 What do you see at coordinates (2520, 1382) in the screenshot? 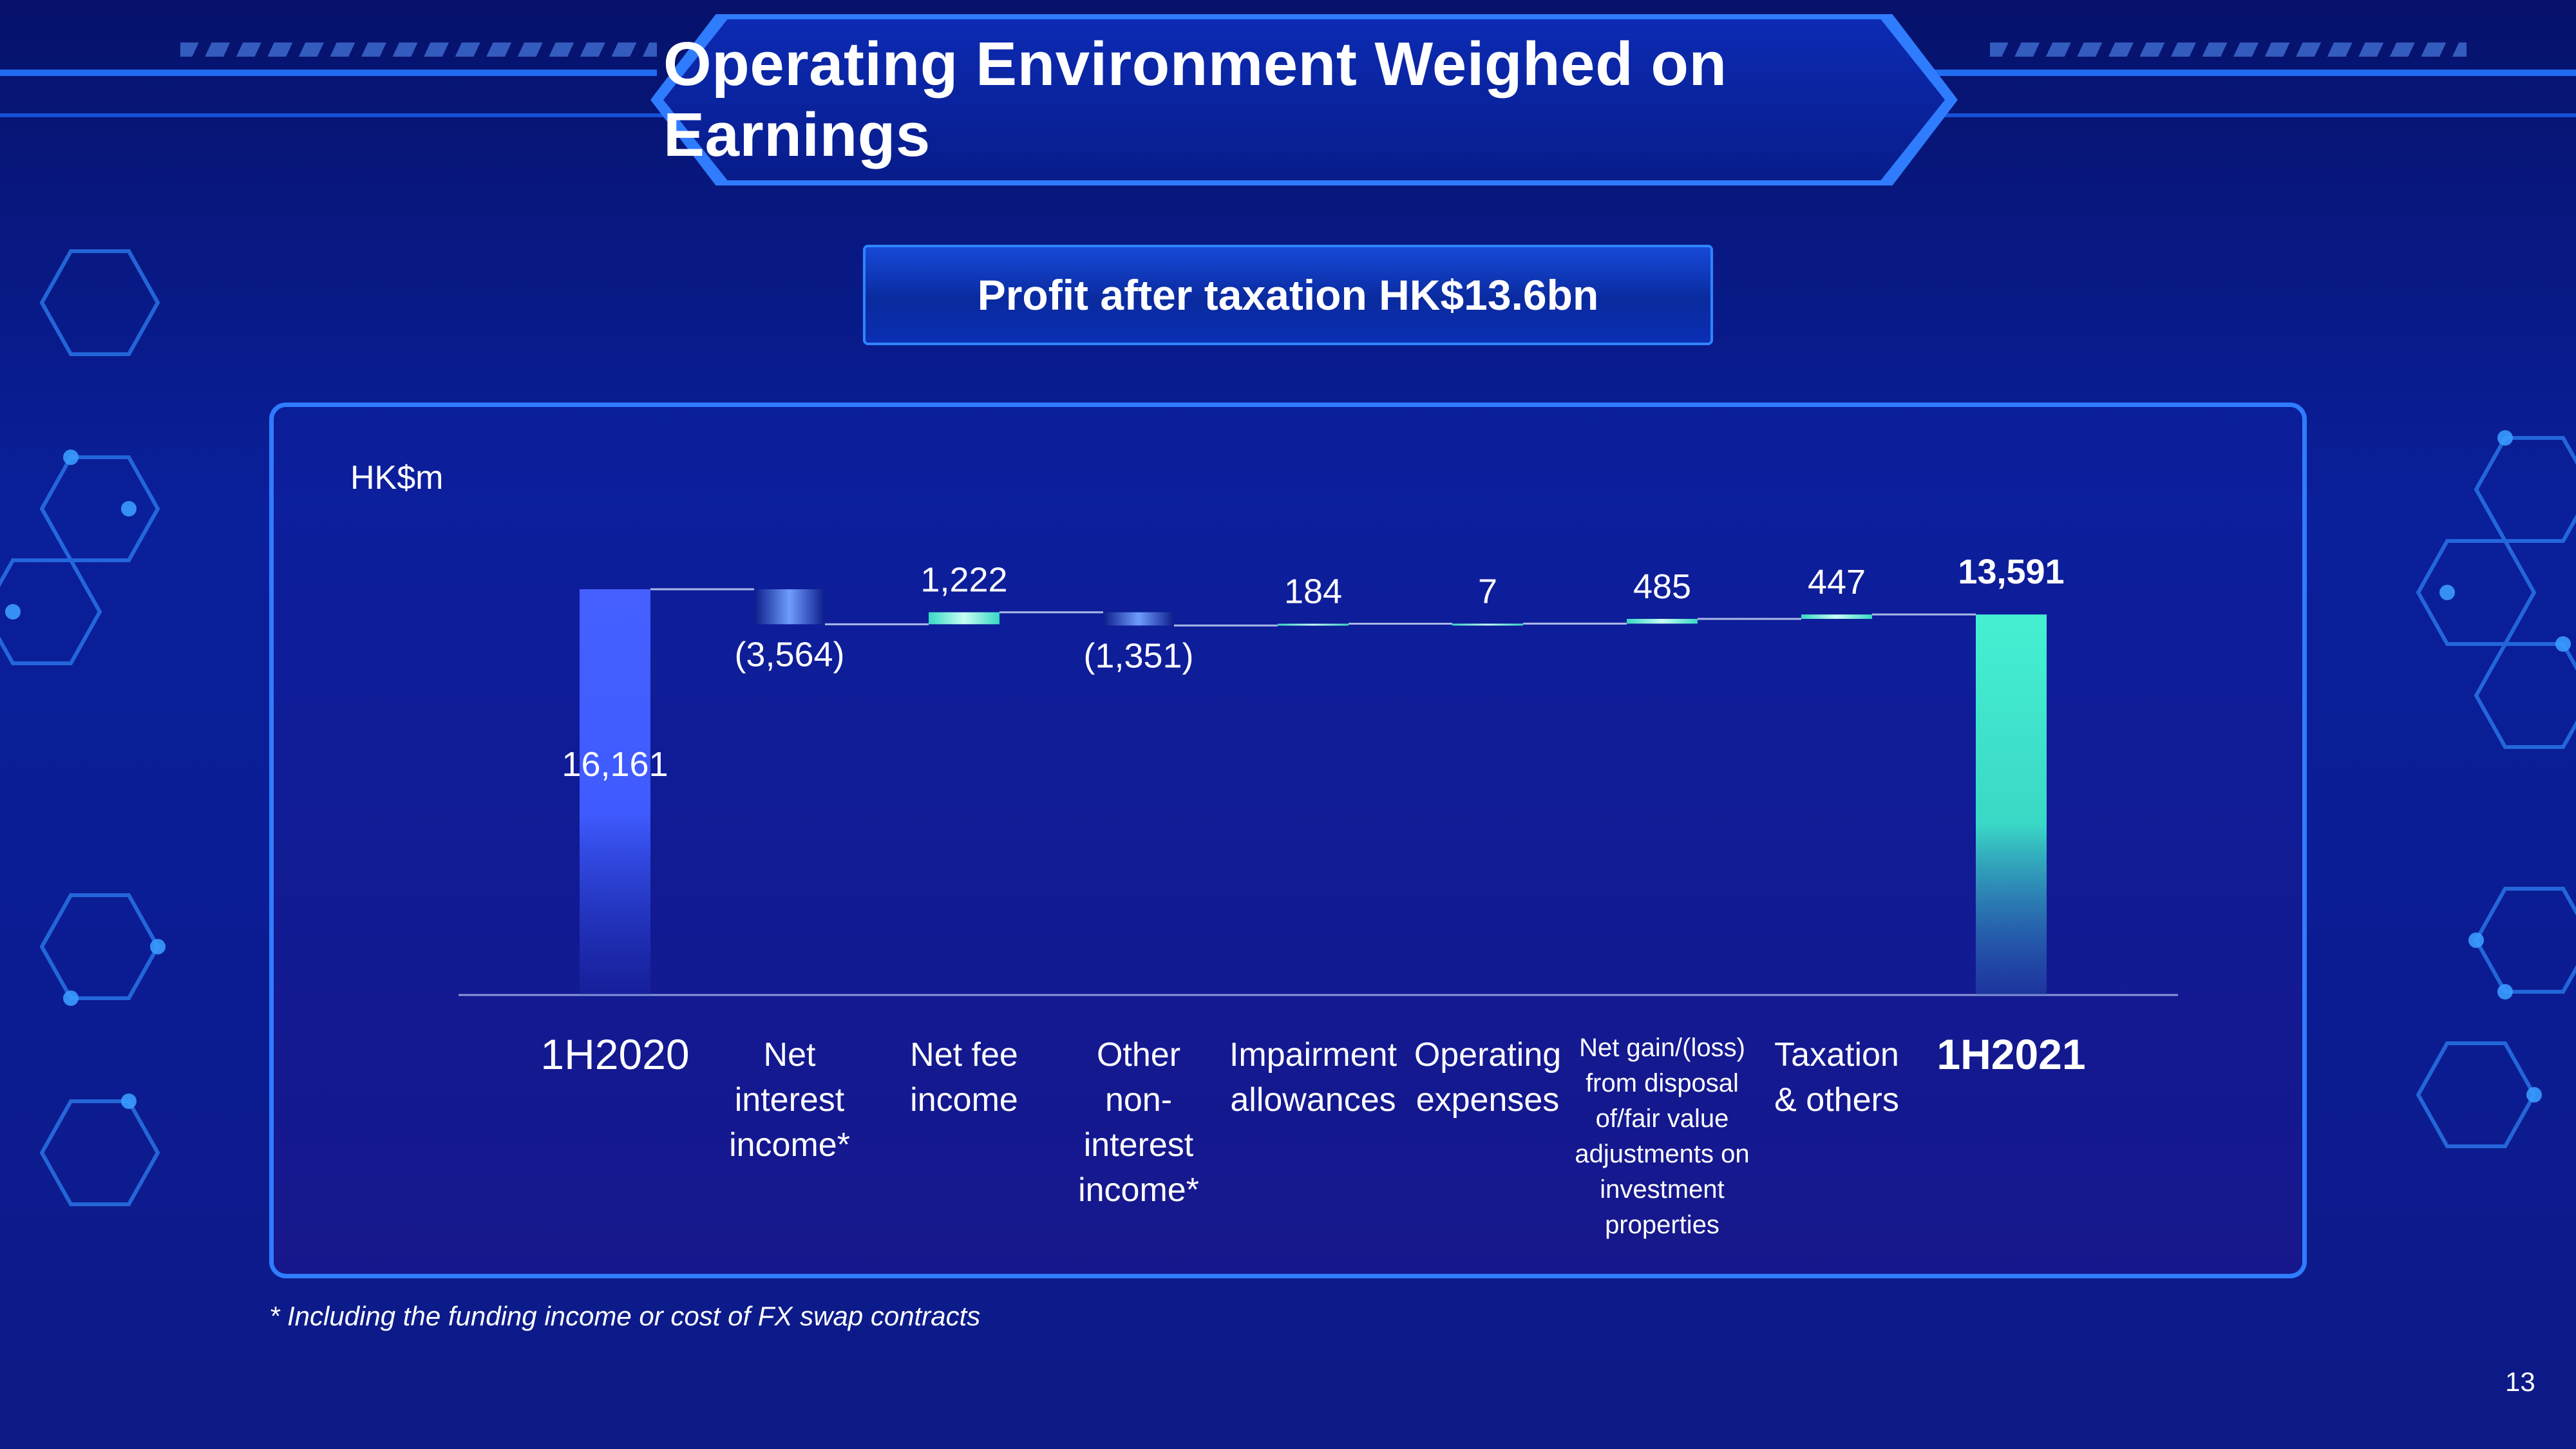
I see `page-number: 13` at bounding box center [2520, 1382].